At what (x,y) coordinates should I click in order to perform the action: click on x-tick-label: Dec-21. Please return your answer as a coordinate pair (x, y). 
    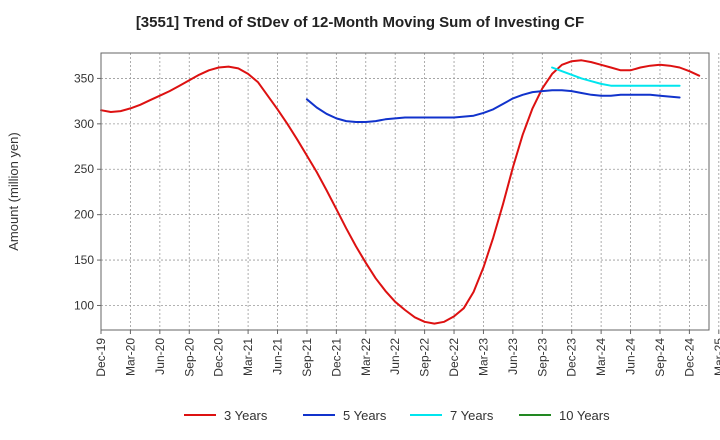
    Looking at the image, I should click on (336, 357).